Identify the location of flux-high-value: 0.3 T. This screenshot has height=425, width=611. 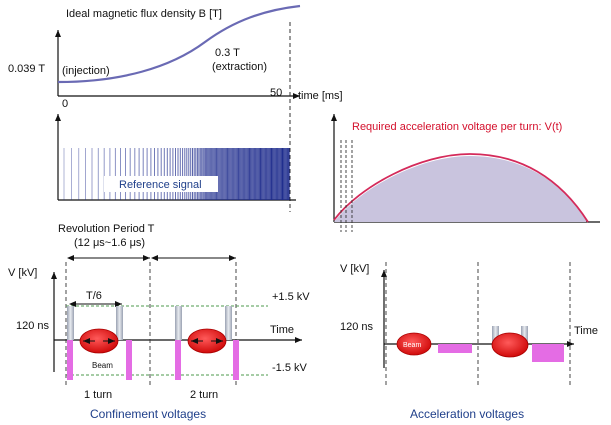
(227, 53).